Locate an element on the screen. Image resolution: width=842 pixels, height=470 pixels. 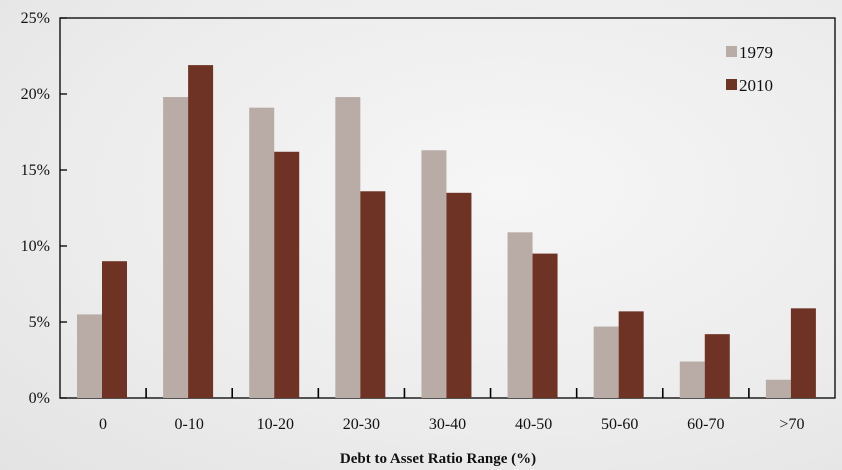
x-tick-label: 0 is located at coordinates (103, 424).